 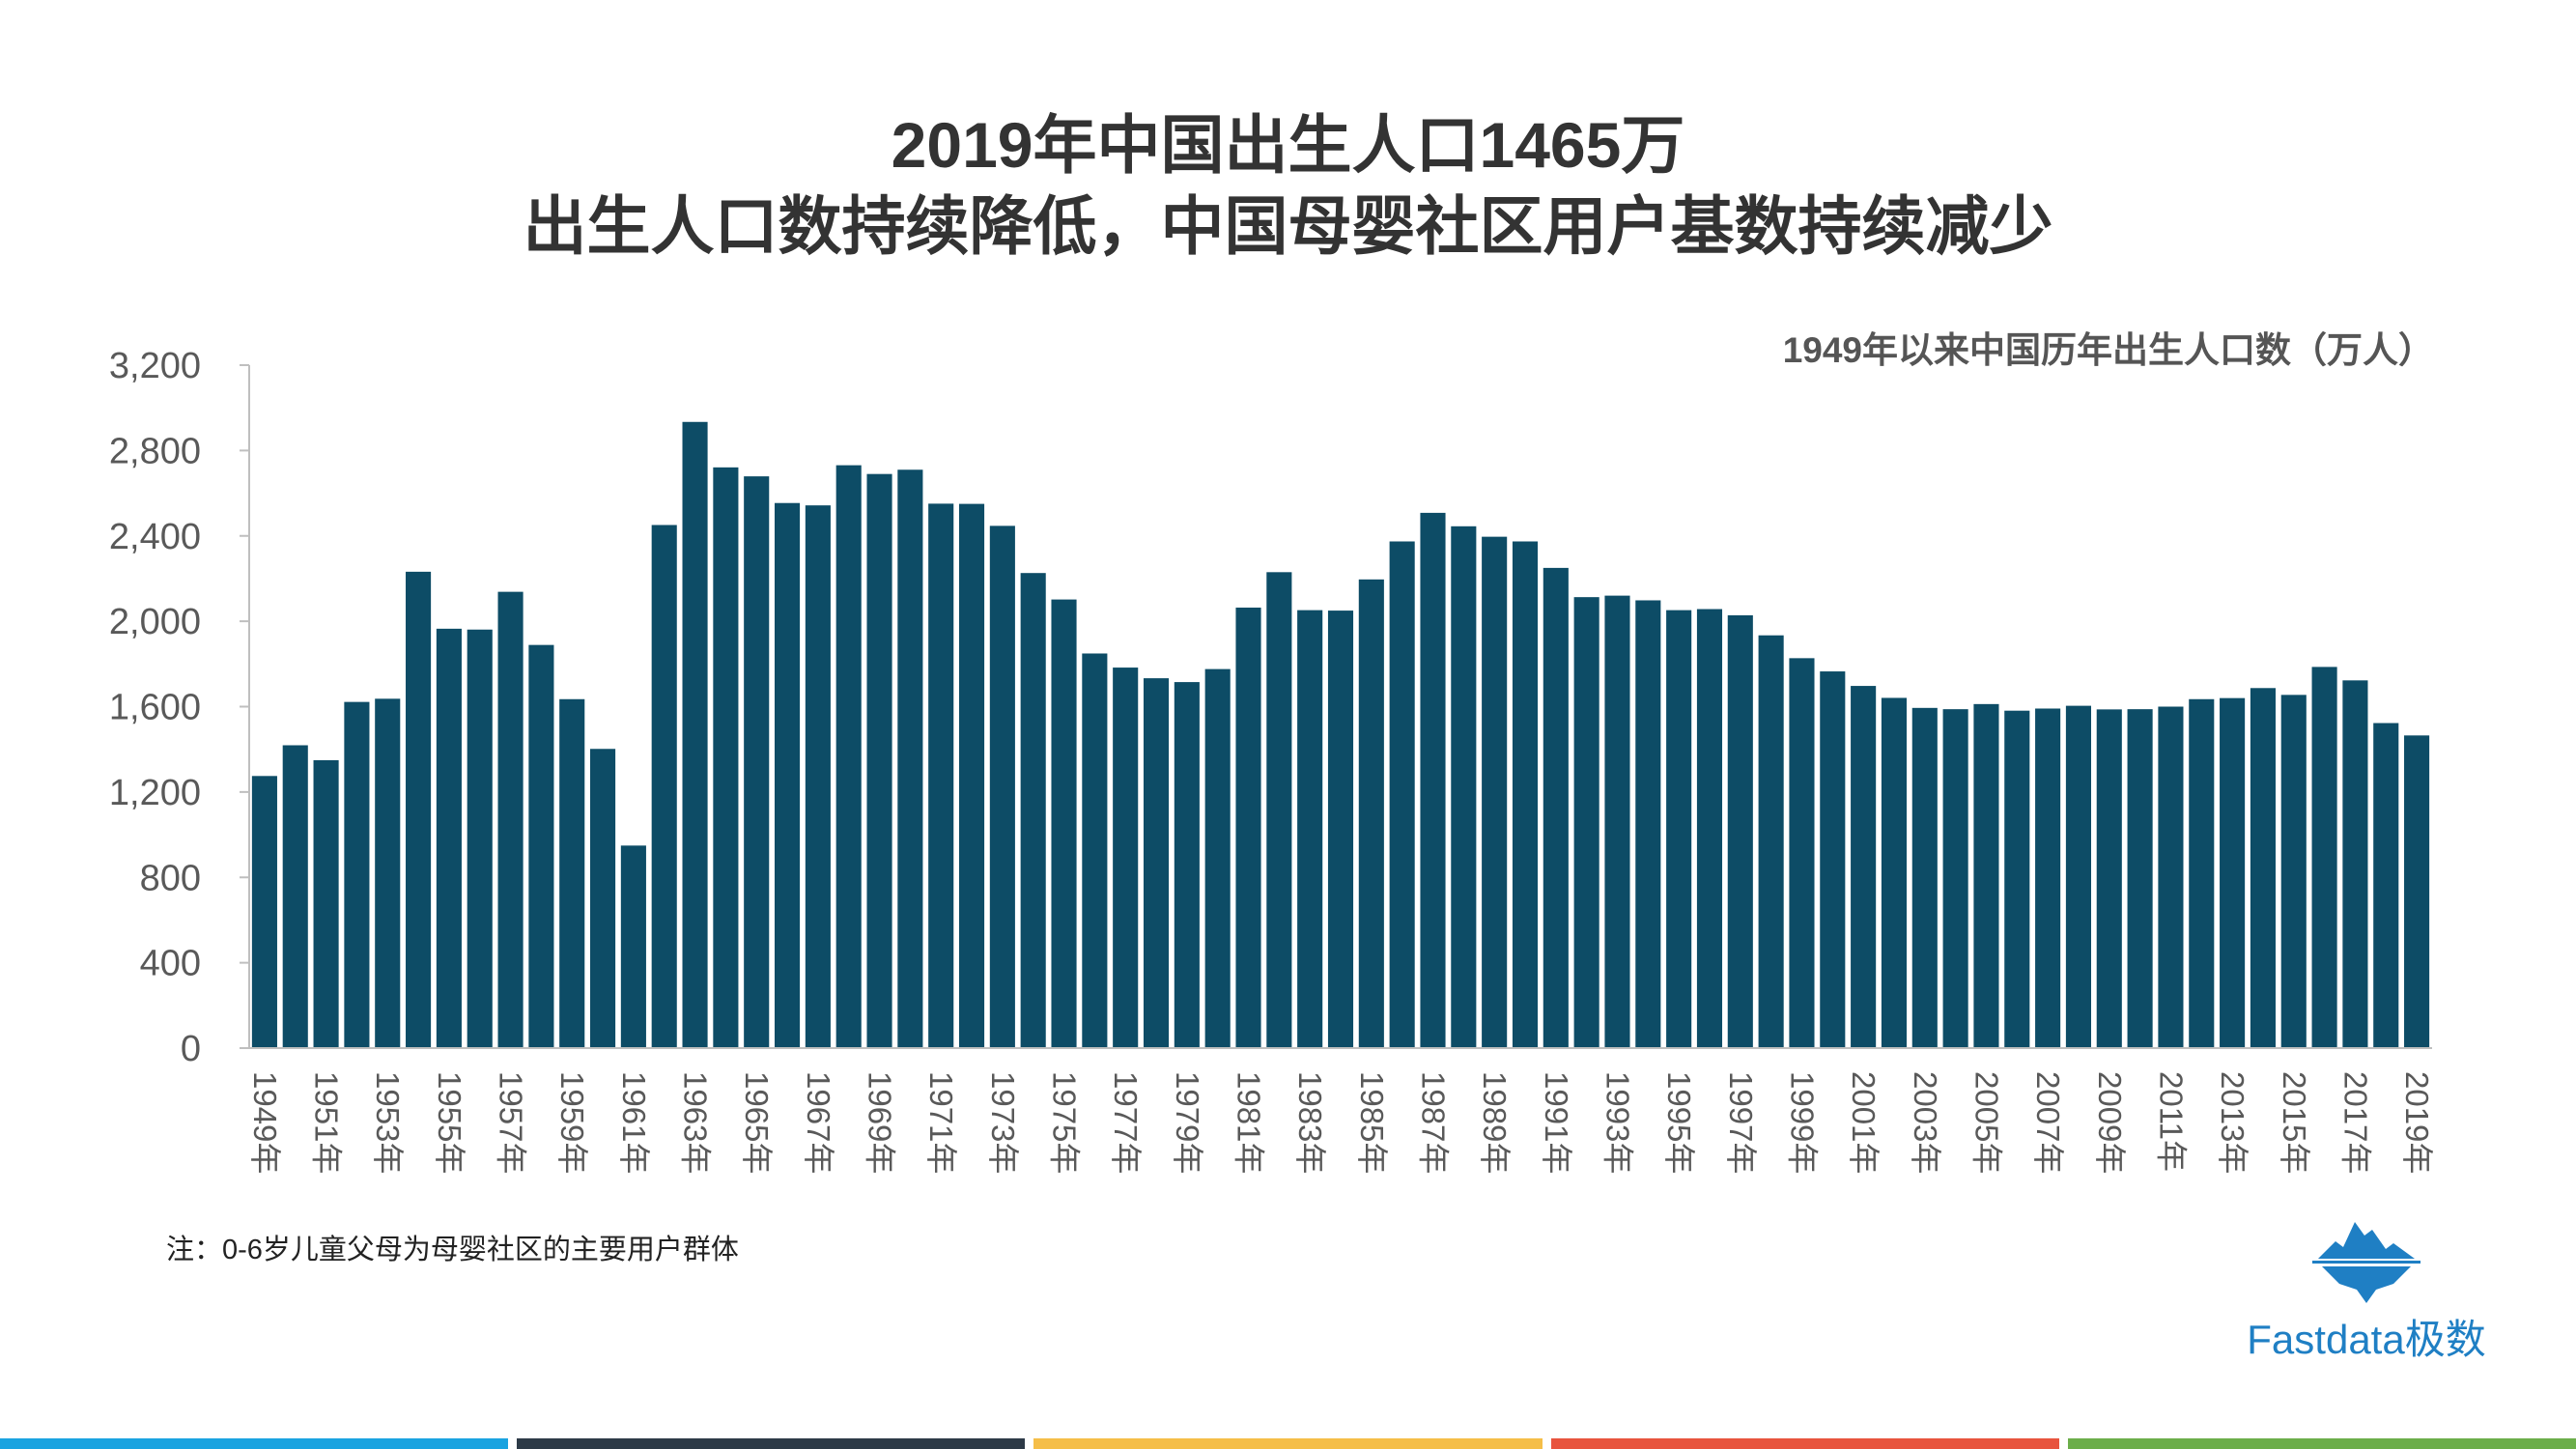 What do you see at coordinates (1372, 1122) in the screenshot?
I see `x-tick-label: 1985年` at bounding box center [1372, 1122].